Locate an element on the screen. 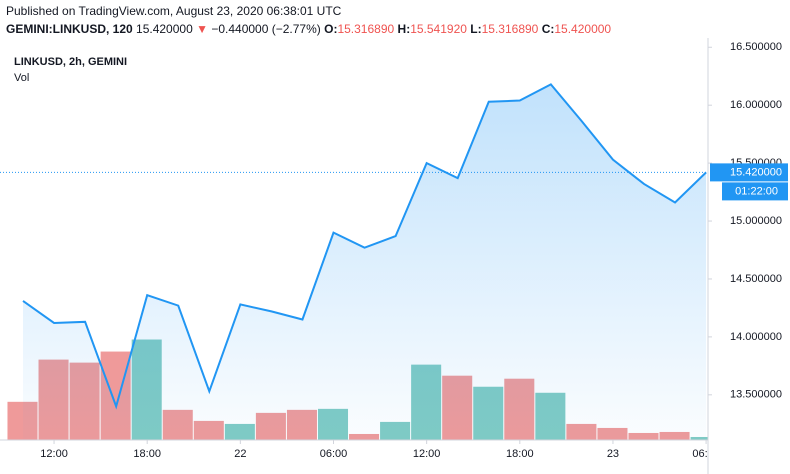  o-label: O: is located at coordinates (331, 29).